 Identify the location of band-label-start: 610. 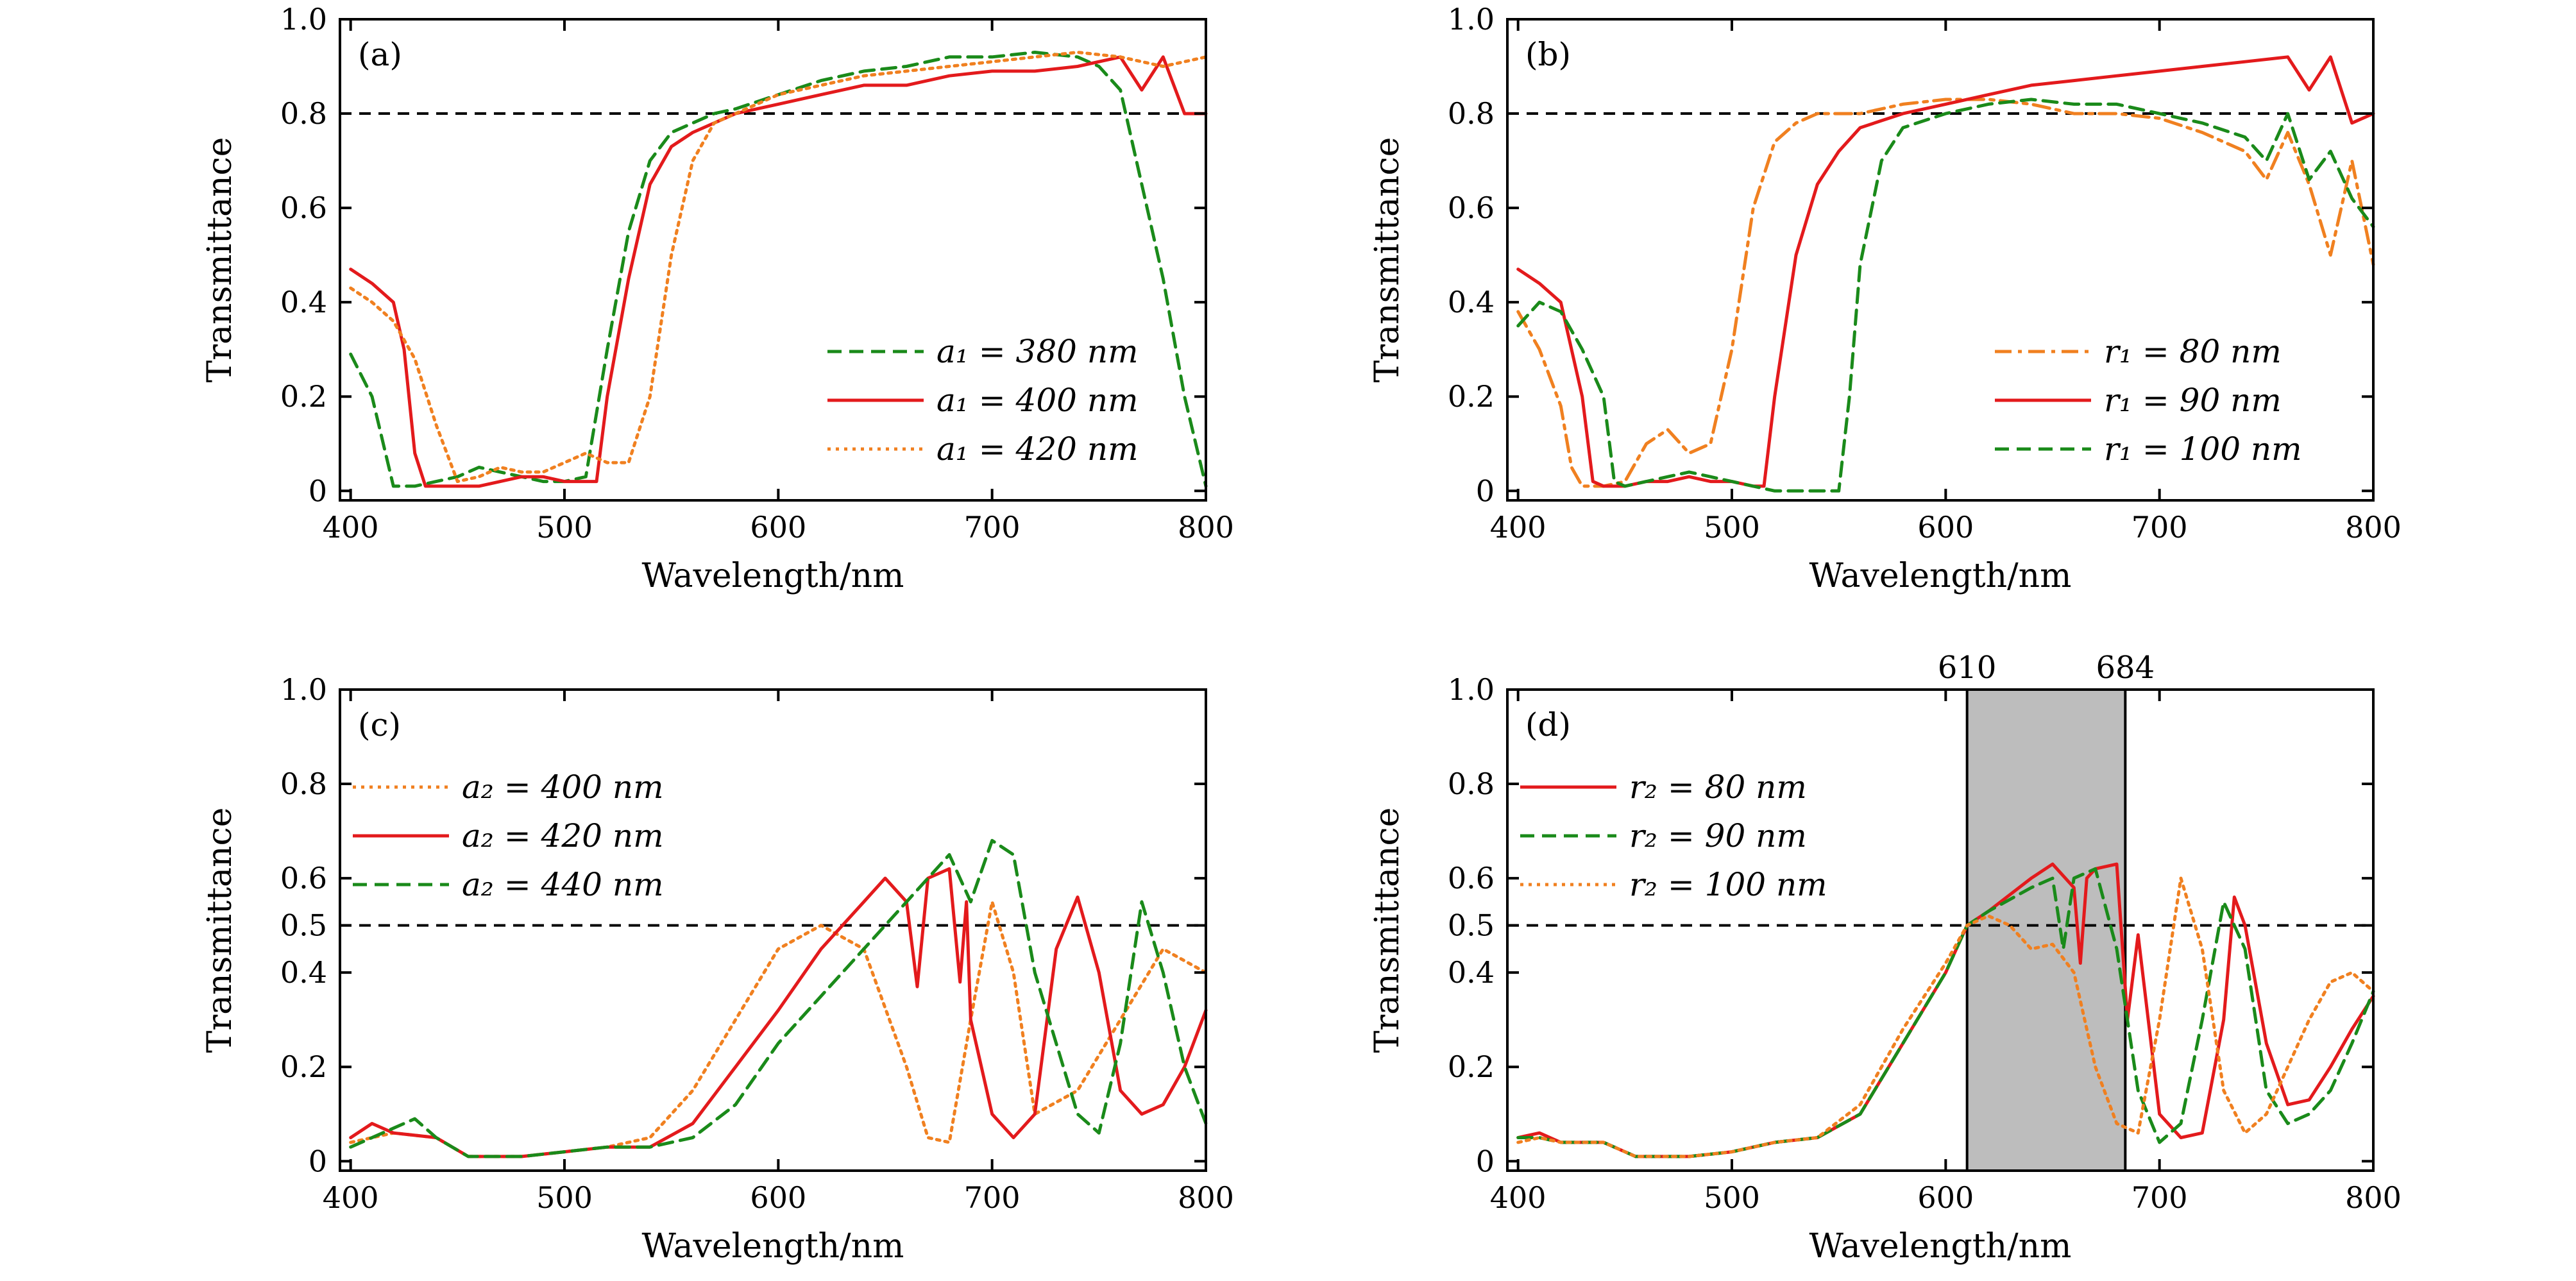
(1967, 668).